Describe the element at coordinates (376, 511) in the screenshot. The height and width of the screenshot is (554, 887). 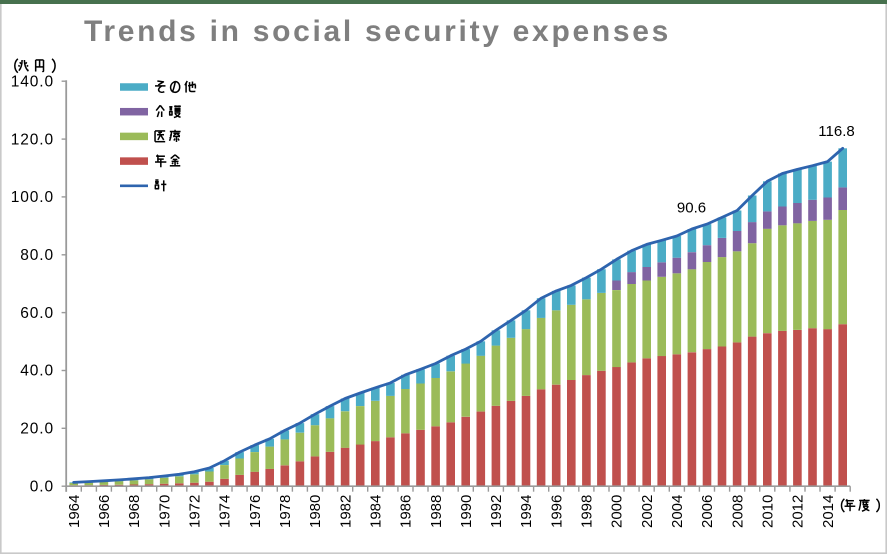
I see `svg-text: 1984` at that location.